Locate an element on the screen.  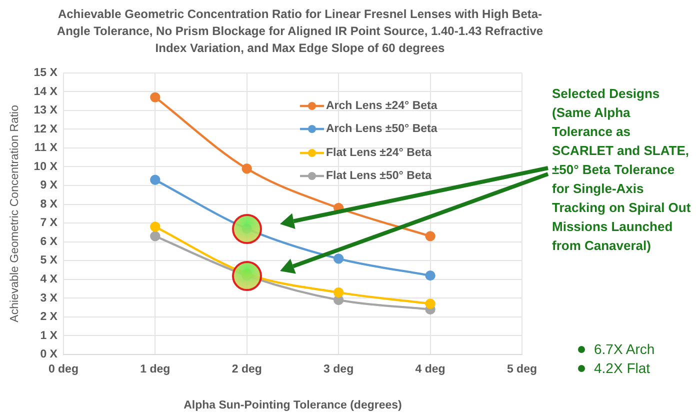
legend-label: Arch Lens ±24° Beta is located at coordinates (382, 106).